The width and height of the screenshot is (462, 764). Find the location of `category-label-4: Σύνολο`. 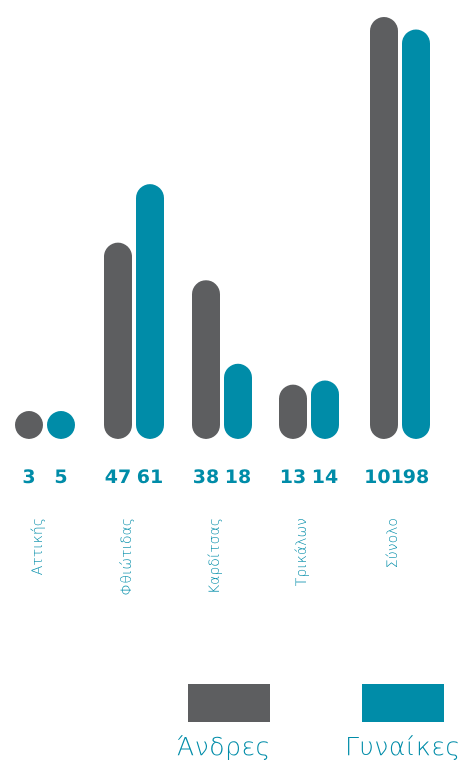

category-label-4: Σύνολο is located at coordinates (393, 543).